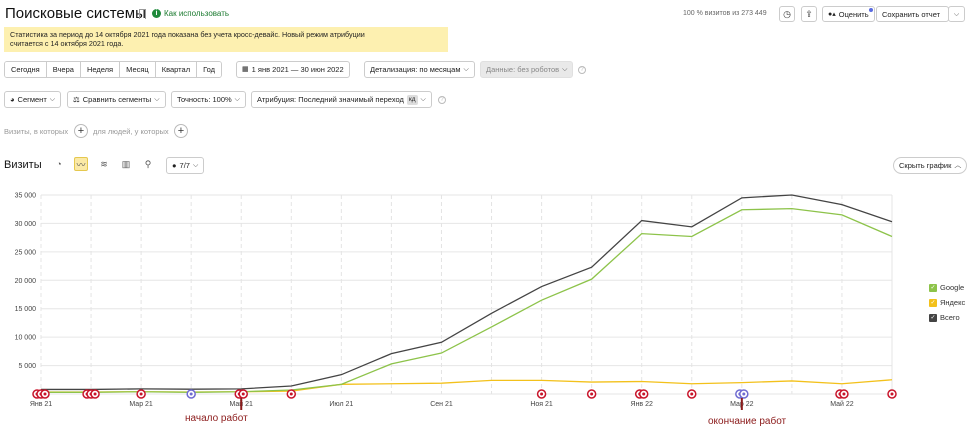 The width and height of the screenshot is (975, 429). I want to click on how-to-link: i Как использовать, so click(190, 13).